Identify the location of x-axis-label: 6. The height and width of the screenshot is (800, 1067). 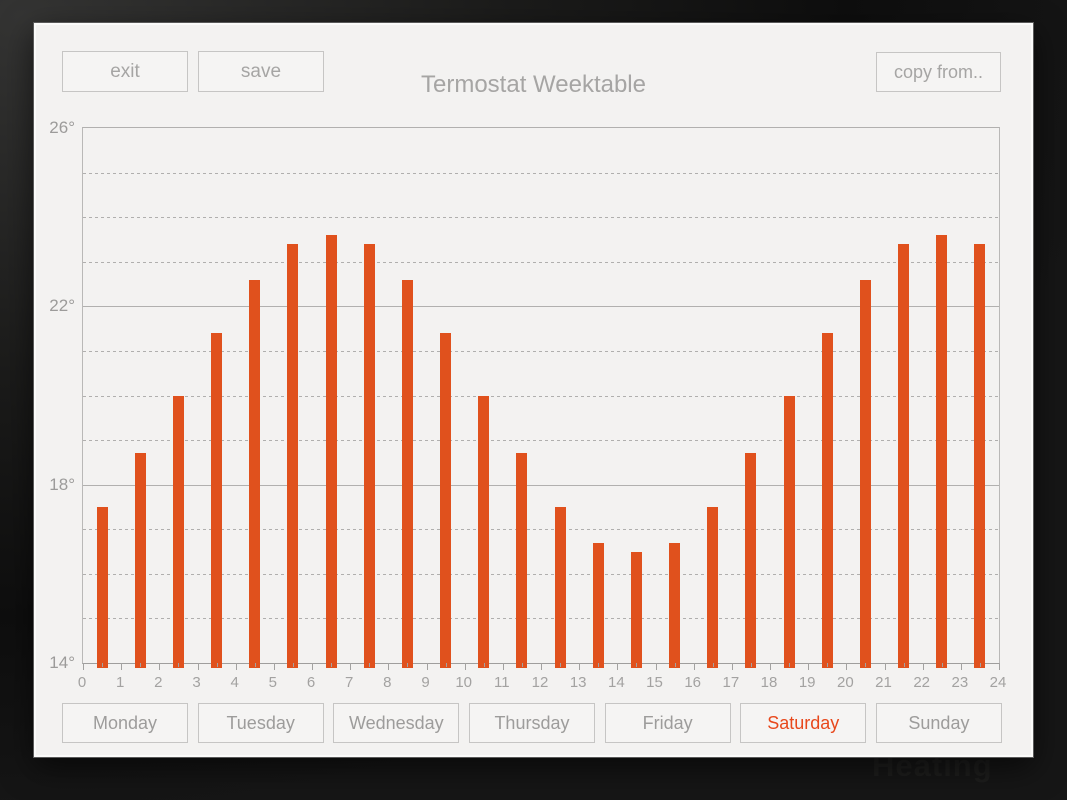
(311, 682).